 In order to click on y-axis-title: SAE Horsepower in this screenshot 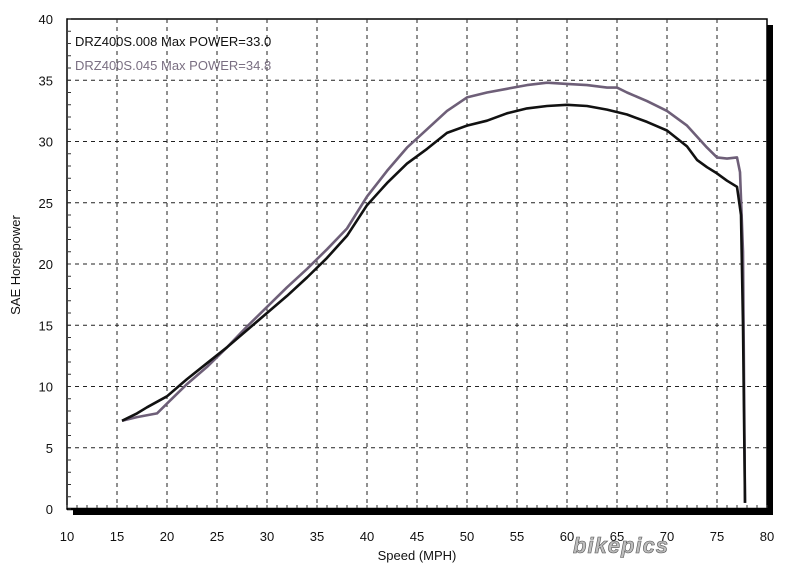, I will do `click(15, 264)`.